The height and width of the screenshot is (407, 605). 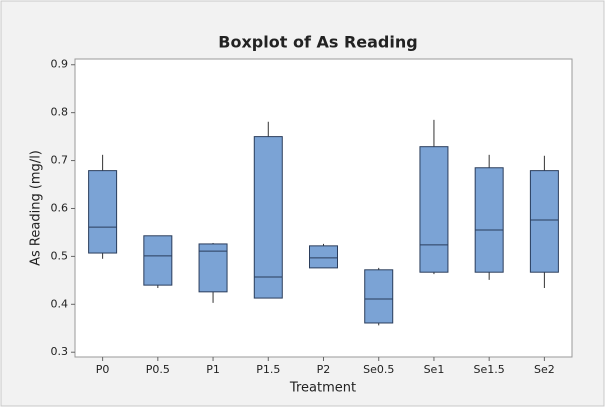 What do you see at coordinates (60, 303) in the screenshot?
I see `y-tick-label: 0.4` at bounding box center [60, 303].